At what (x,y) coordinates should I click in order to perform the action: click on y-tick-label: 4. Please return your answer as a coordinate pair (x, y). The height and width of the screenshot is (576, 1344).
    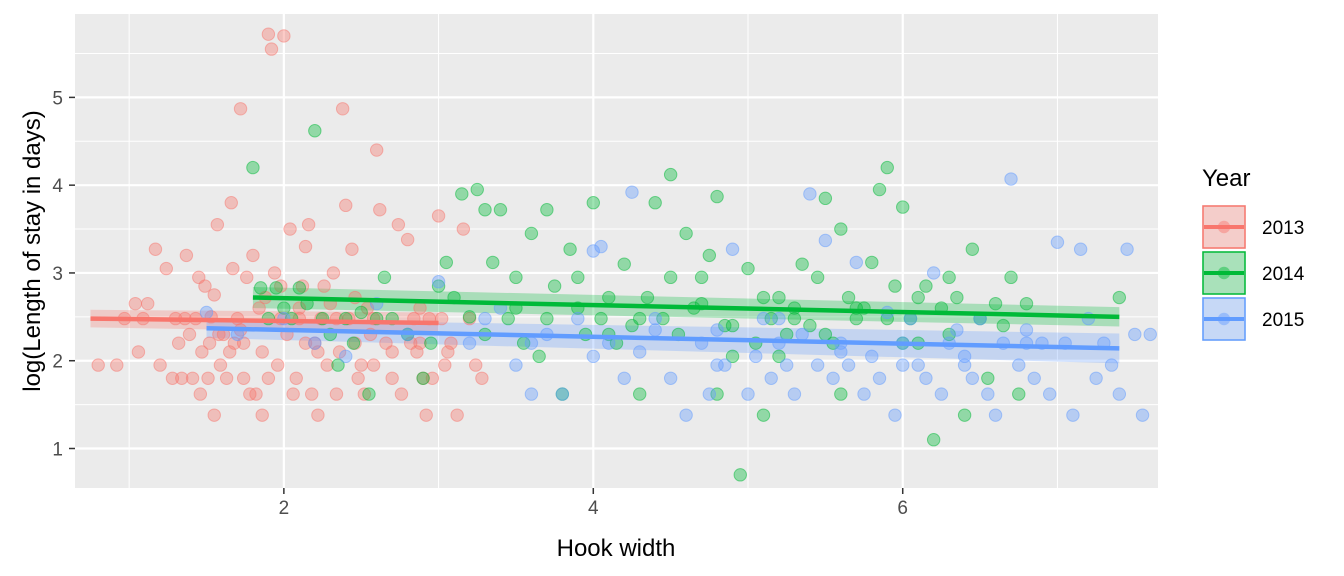
    Looking at the image, I should click on (57, 186).